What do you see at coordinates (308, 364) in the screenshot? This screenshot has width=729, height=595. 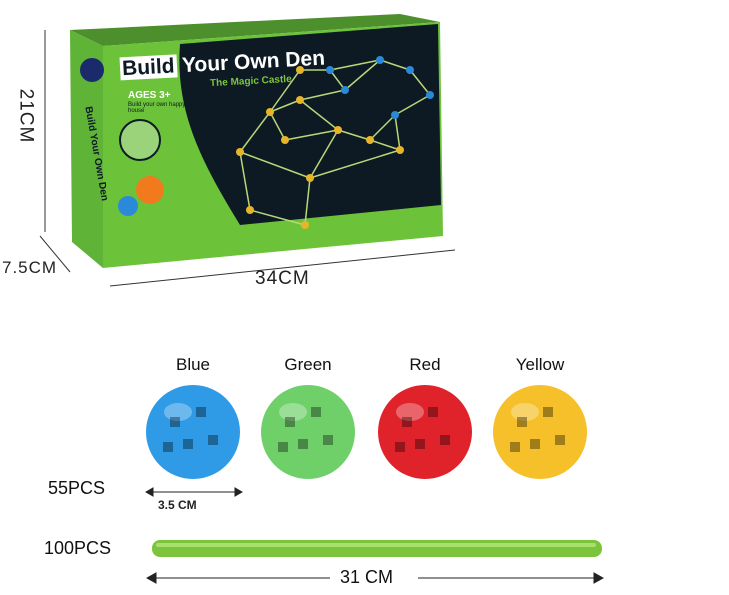 I see `ball-label-green: Green` at bounding box center [308, 364].